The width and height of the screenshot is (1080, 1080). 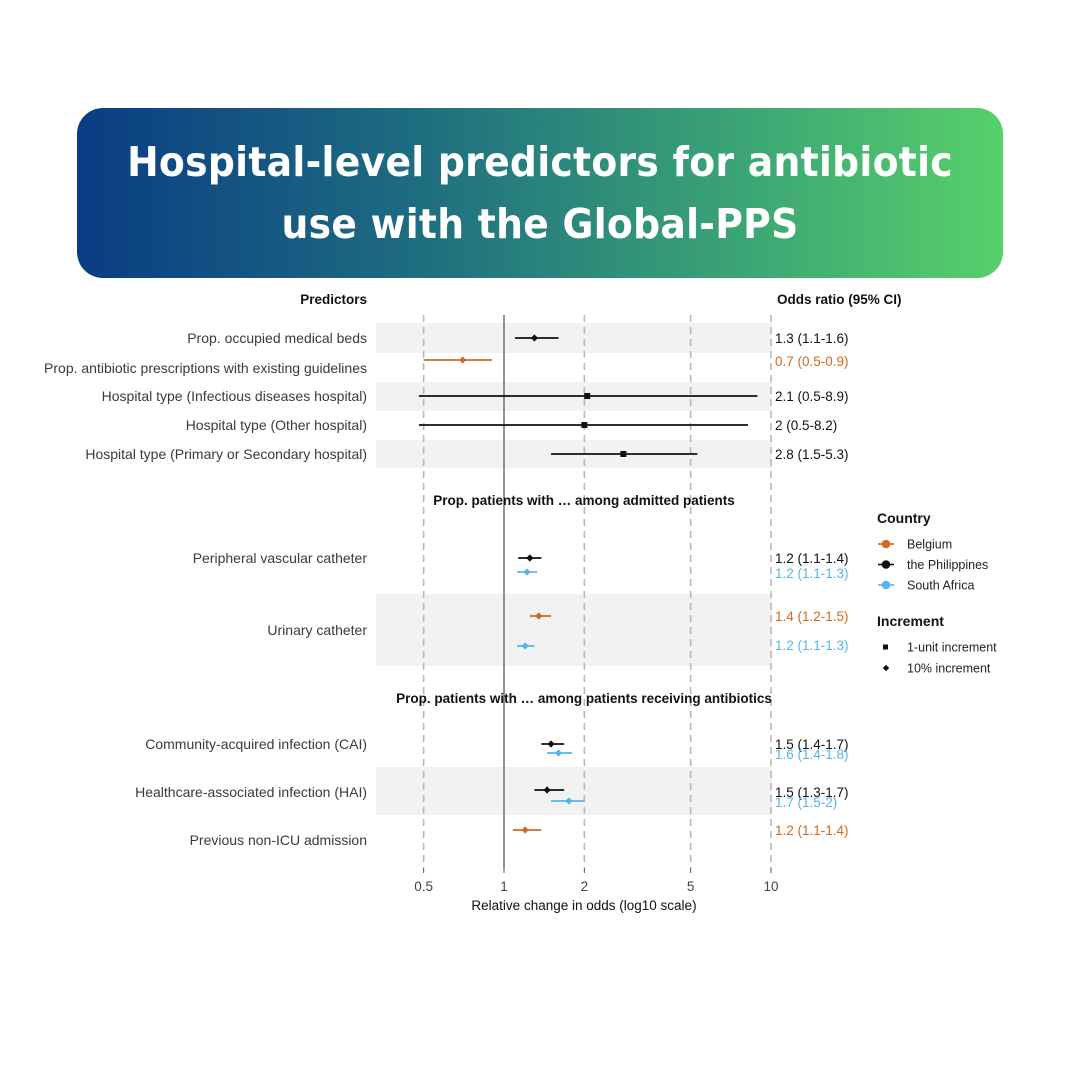 What do you see at coordinates (806, 802) in the screenshot?
I see `or-ci-text: 1.7 (1.5-2)` at bounding box center [806, 802].